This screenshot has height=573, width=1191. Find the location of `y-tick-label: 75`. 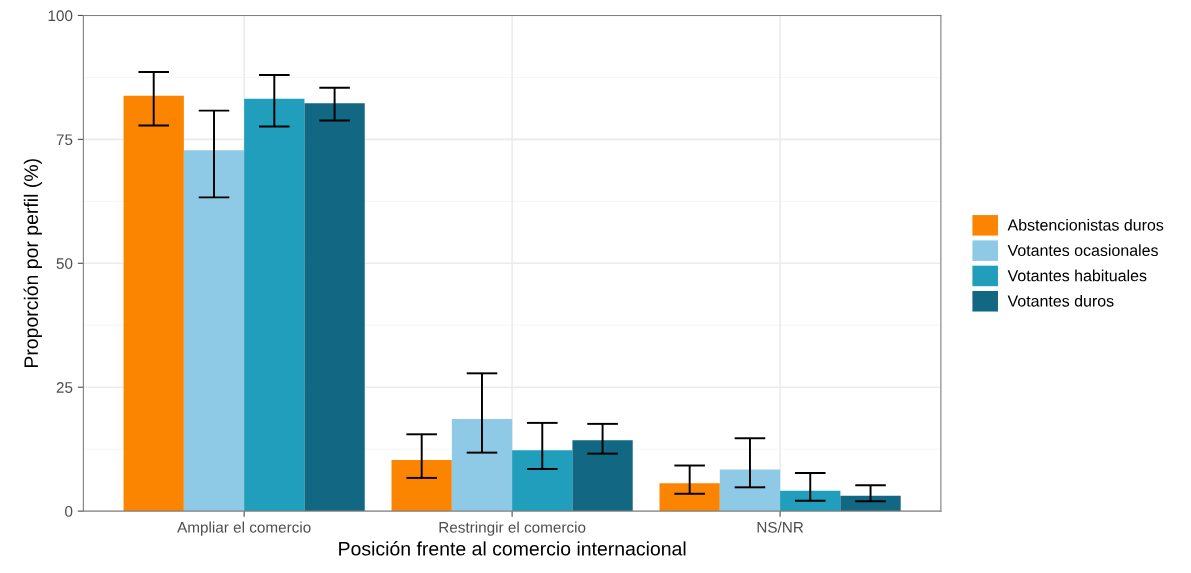

y-tick-label: 75 is located at coordinates (64, 140).